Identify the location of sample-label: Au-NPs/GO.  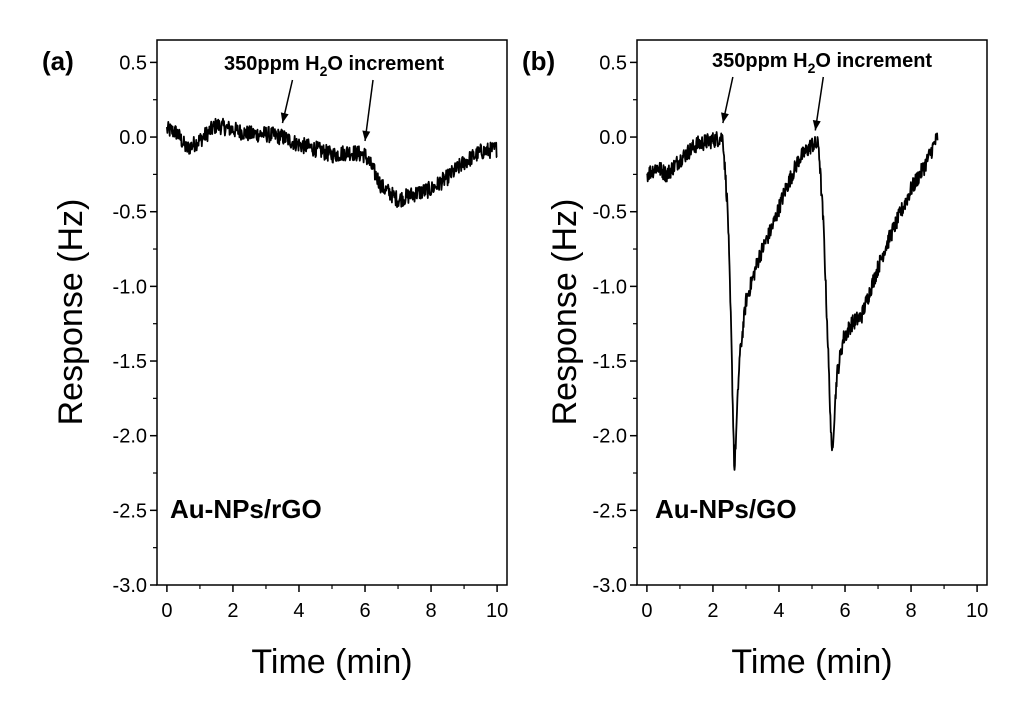
(726, 509).